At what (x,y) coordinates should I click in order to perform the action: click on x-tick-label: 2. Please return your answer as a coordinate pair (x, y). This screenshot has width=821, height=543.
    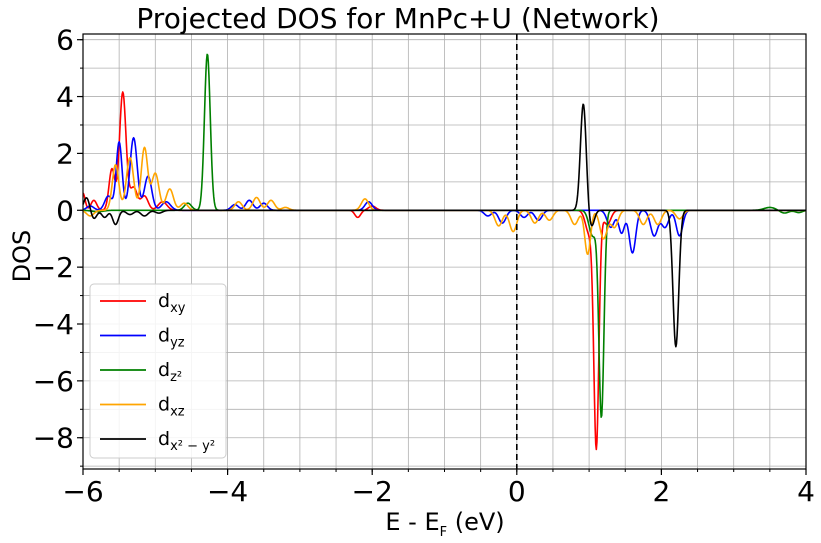
    Looking at the image, I should click on (661, 491).